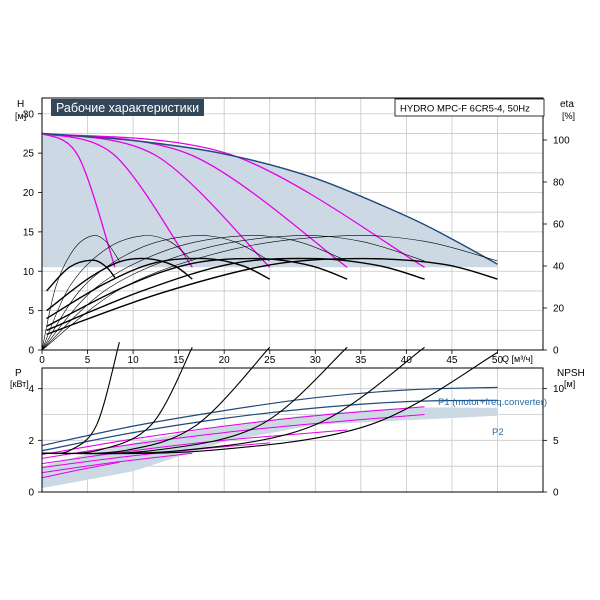  I want to click on y2-axis-unit-eta: [%], so click(568, 116).